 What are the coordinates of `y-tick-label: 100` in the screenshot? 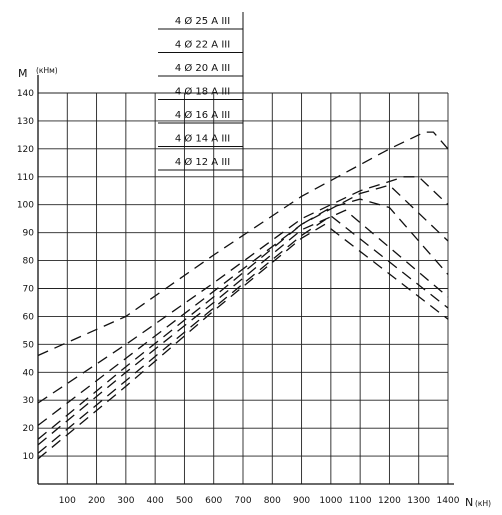 It's located at (25, 206).